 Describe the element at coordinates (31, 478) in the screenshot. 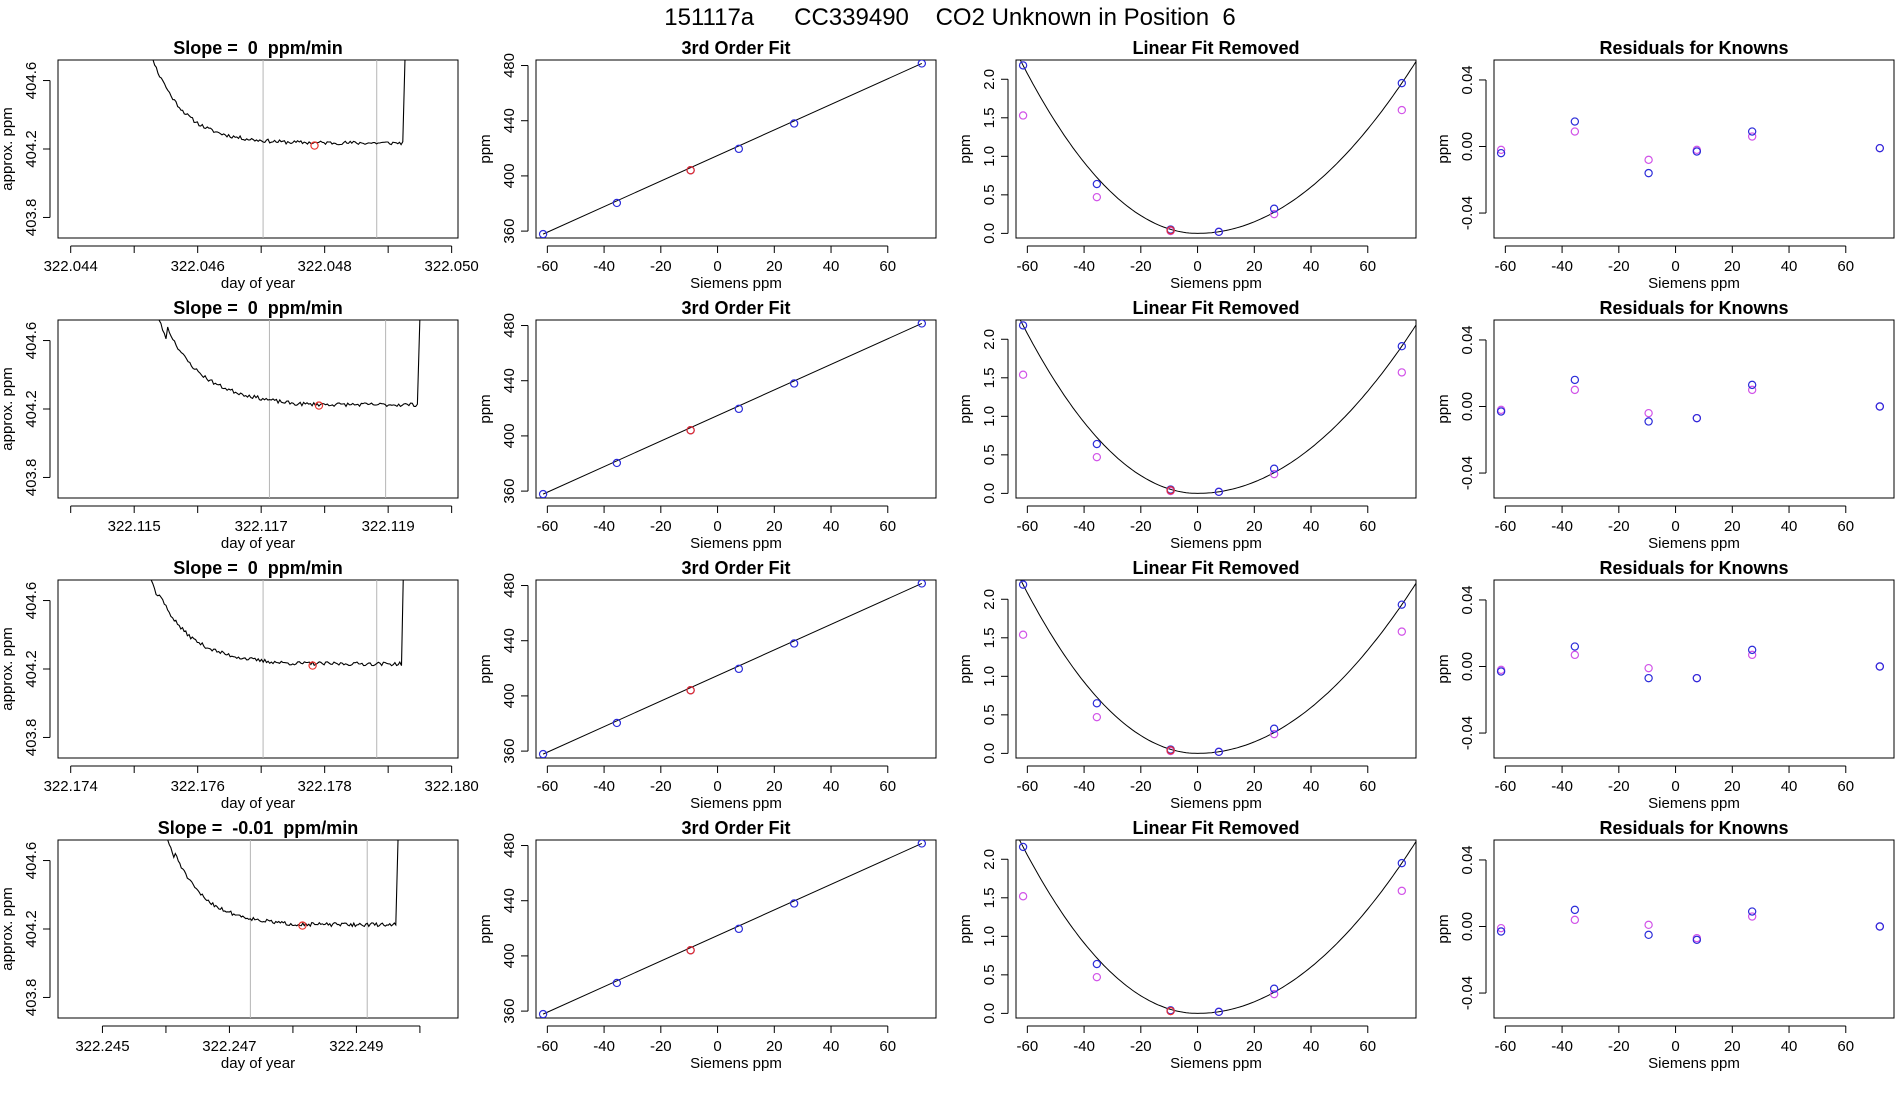

I see `y-tick-label: 403.8` at that location.